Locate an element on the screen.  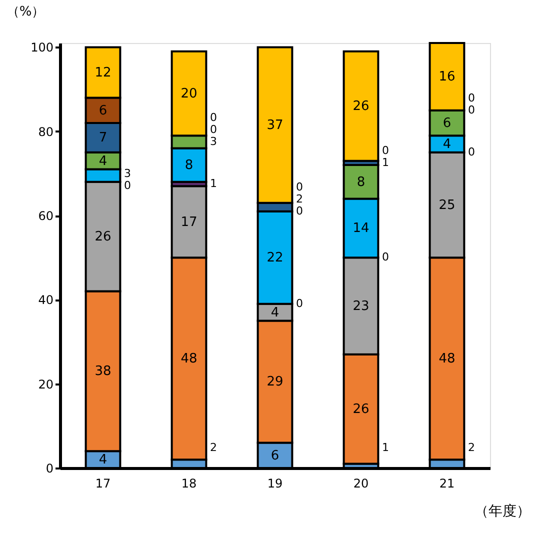
data-label: 37 is located at coordinates (275, 126).